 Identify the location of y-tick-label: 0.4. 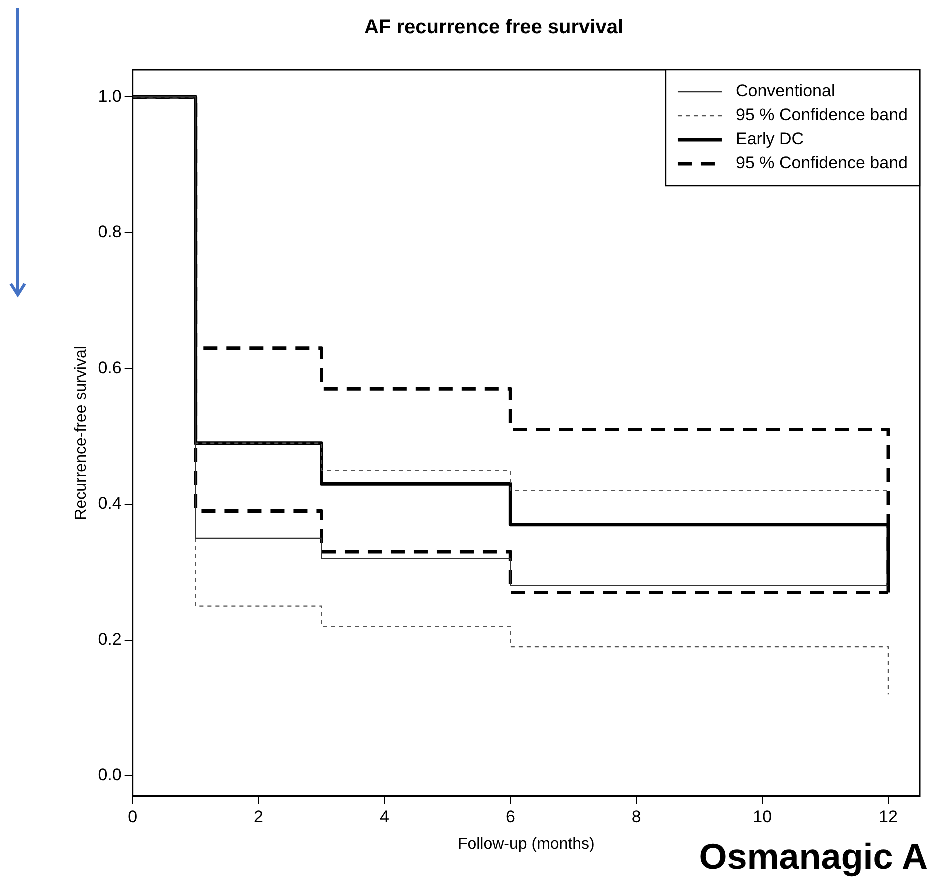
(110, 504).